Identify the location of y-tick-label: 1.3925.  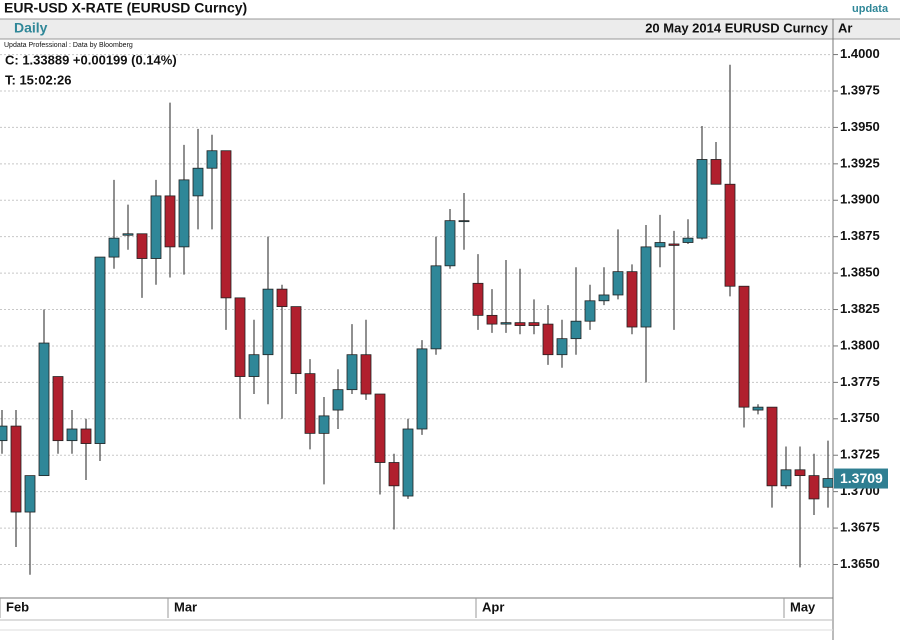
(860, 162).